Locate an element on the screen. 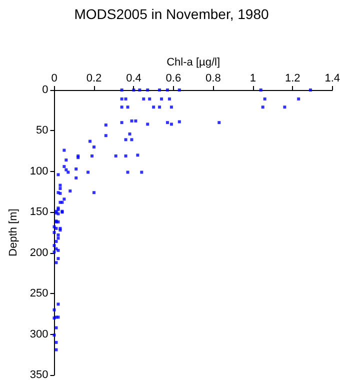  x-tick-label: 0.2 is located at coordinates (94, 78).